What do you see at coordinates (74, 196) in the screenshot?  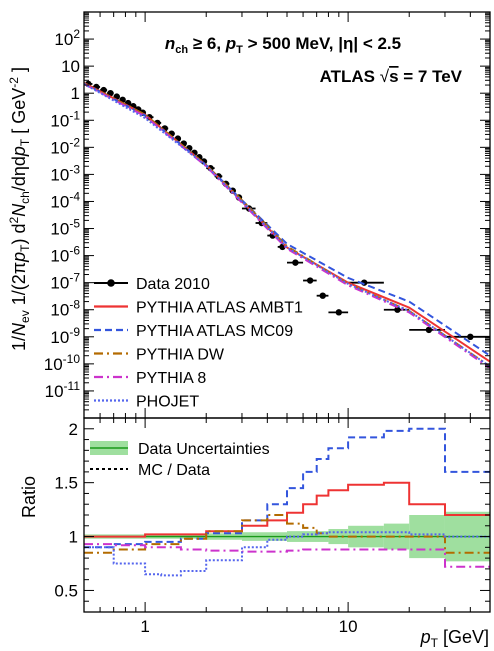 I see `tick-exponent: -4` at bounding box center [74, 196].